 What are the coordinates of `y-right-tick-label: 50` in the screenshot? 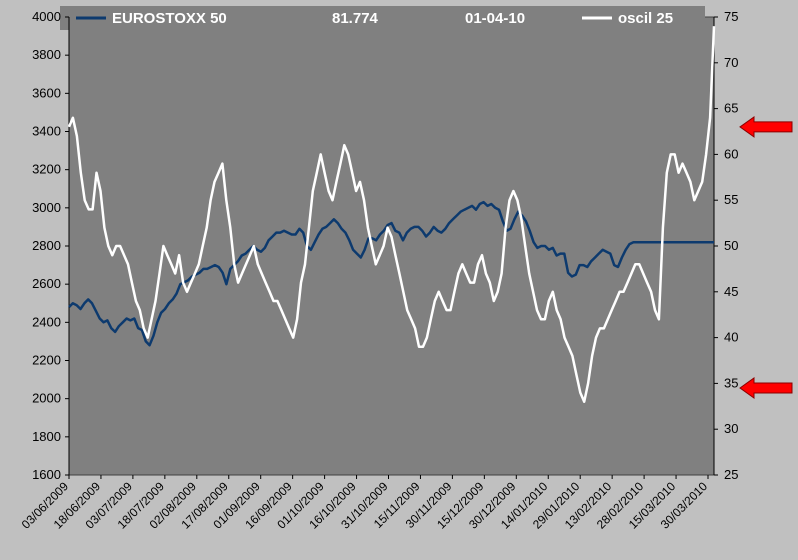 It's located at (731, 245).